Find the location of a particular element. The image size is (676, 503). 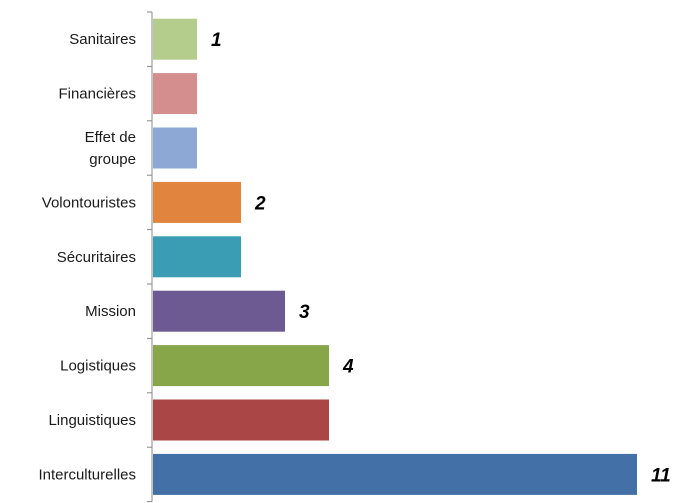

value-label: 1 is located at coordinates (216, 40).